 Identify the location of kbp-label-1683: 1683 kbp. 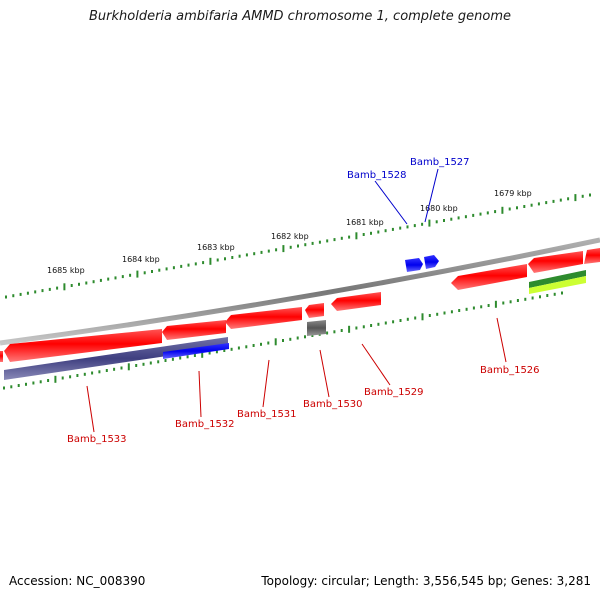
(216, 247).